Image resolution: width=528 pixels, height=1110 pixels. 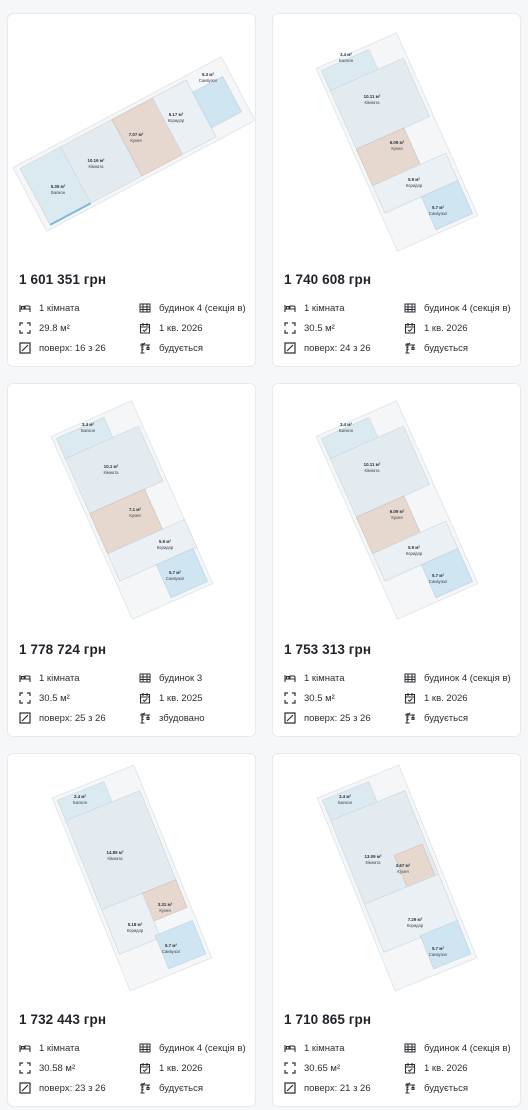 What do you see at coordinates (135, 140) in the screenshot?
I see `plan-room-label: Кухня` at bounding box center [135, 140].